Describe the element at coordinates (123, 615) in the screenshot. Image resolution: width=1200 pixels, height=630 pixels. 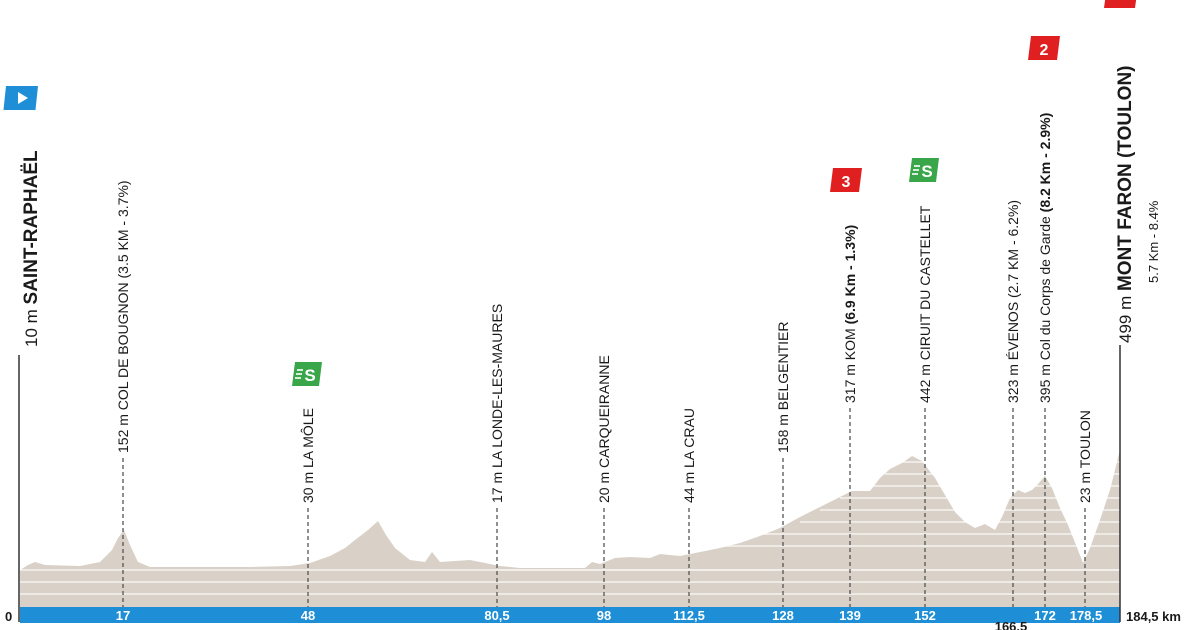
I see `km-label: 17` at that location.